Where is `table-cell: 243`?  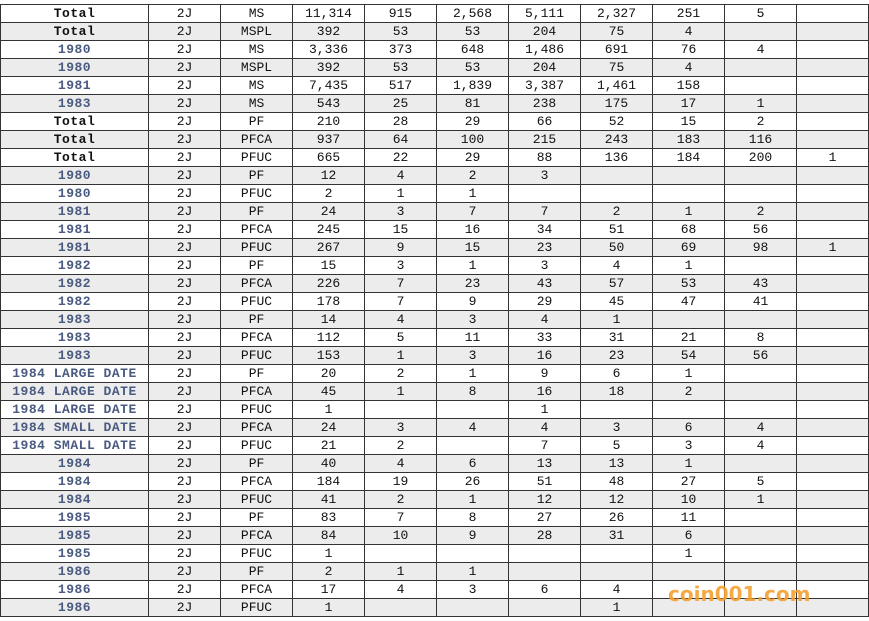
table-cell: 243 is located at coordinates (616, 139).